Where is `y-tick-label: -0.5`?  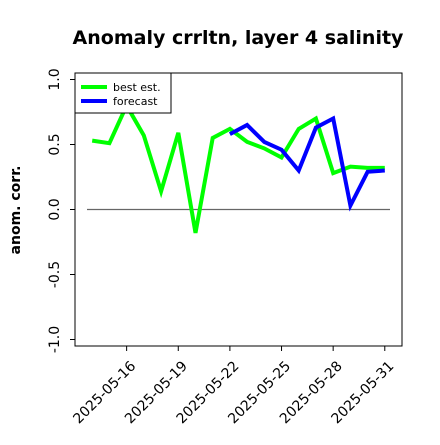 y-tick-label: -0.5 is located at coordinates (55, 274).